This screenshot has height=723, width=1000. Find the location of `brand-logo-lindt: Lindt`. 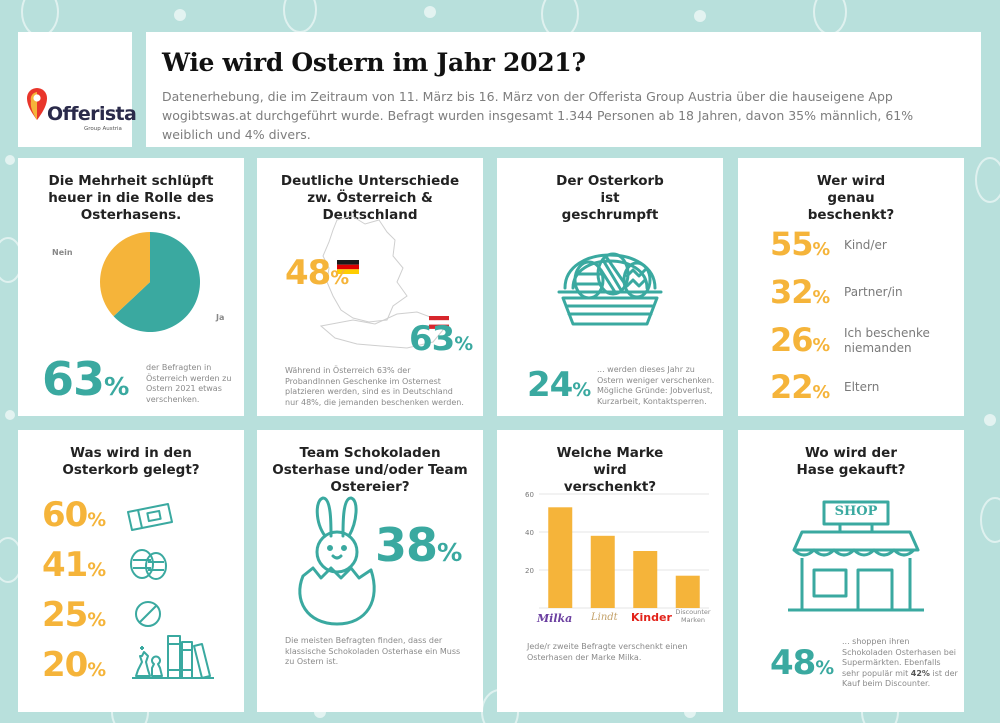

brand-logo-lindt: Lindt is located at coordinates (604, 617).